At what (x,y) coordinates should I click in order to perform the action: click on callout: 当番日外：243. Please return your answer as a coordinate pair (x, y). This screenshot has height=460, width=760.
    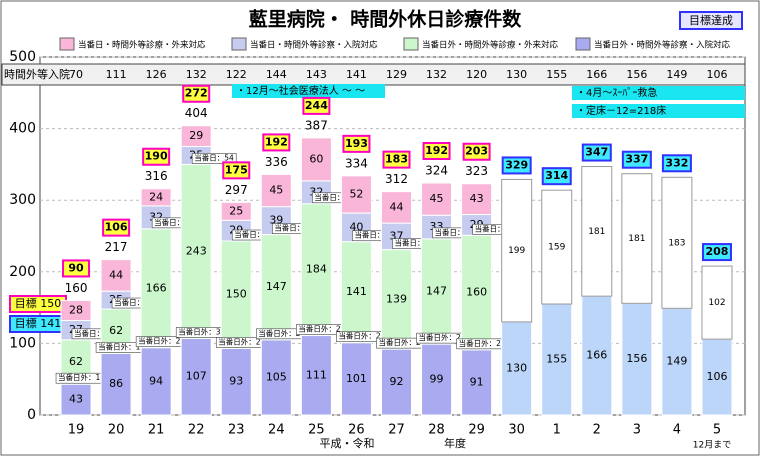
    Looking at the image, I should click on (244, 341).